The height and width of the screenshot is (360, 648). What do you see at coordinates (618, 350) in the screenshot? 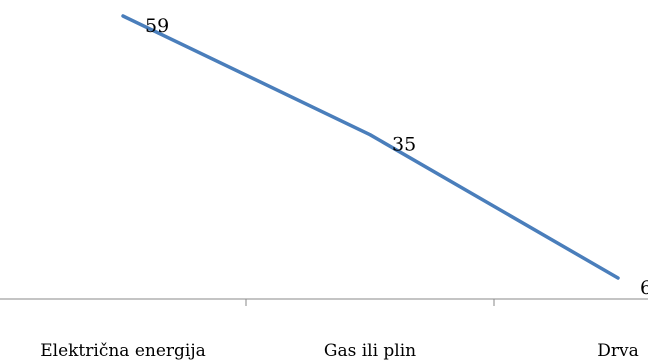
I see `x-tick-label-3: Drva` at bounding box center [618, 350].